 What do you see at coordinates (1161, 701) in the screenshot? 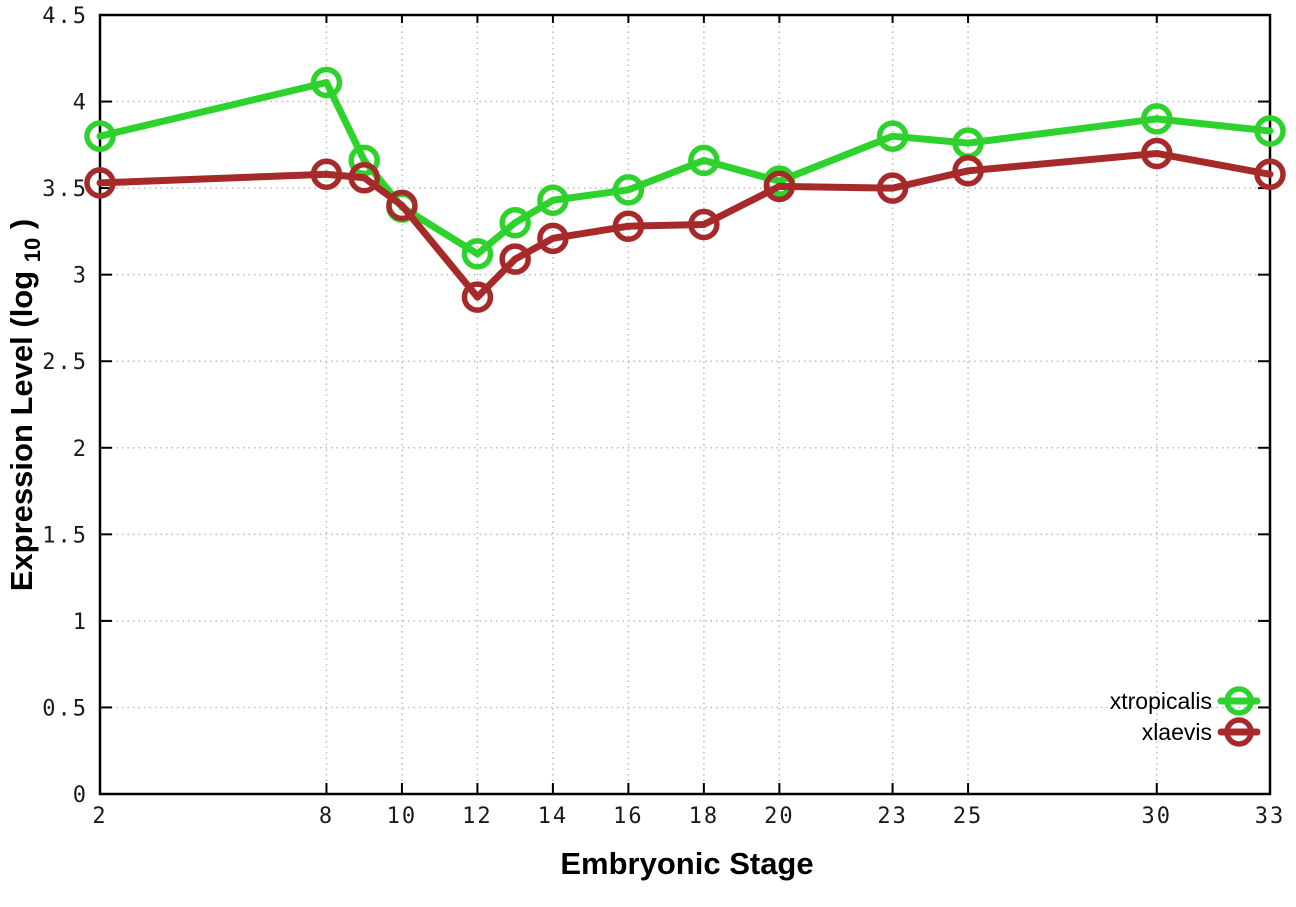
I see `legend-label-xtropicalis: xtropicalis` at bounding box center [1161, 701].